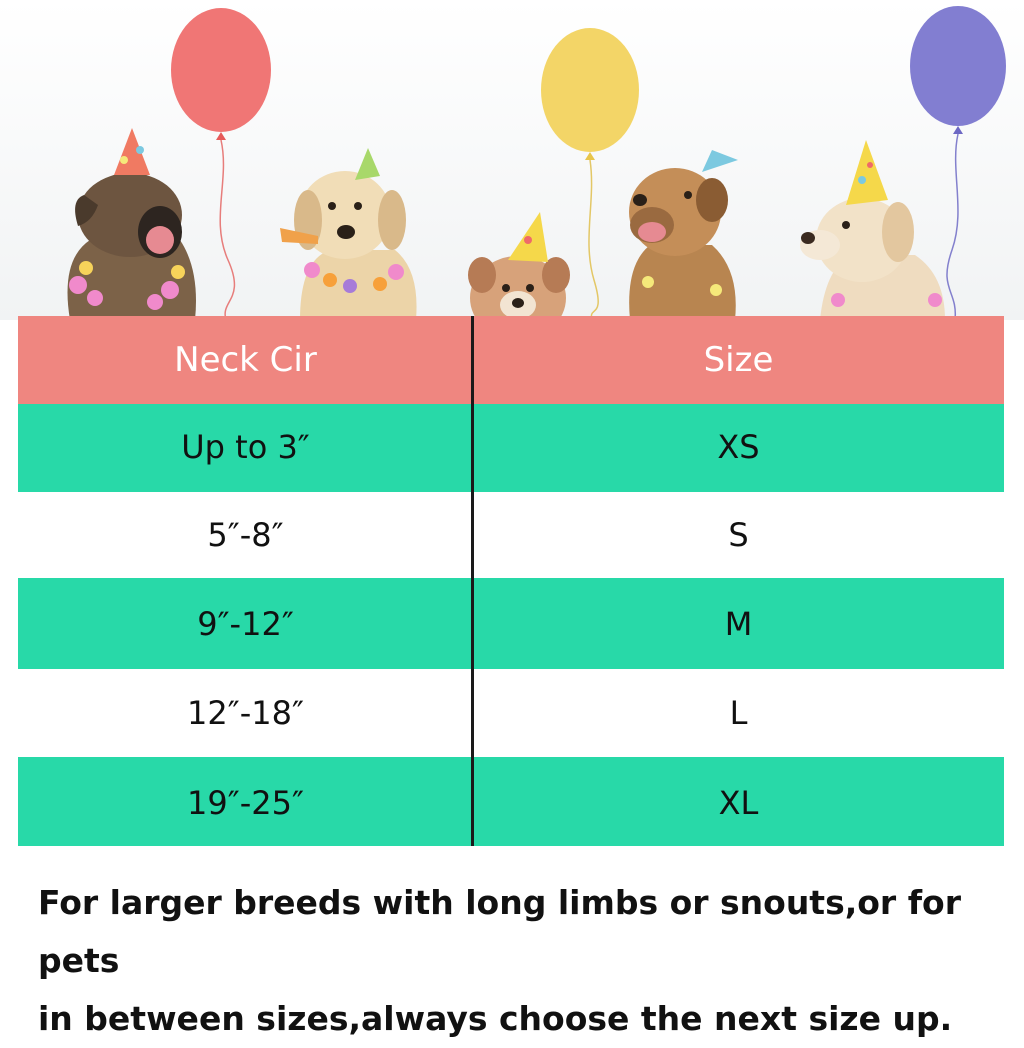  What do you see at coordinates (738, 446) in the screenshot?
I see `size-cell: XS` at bounding box center [738, 446].